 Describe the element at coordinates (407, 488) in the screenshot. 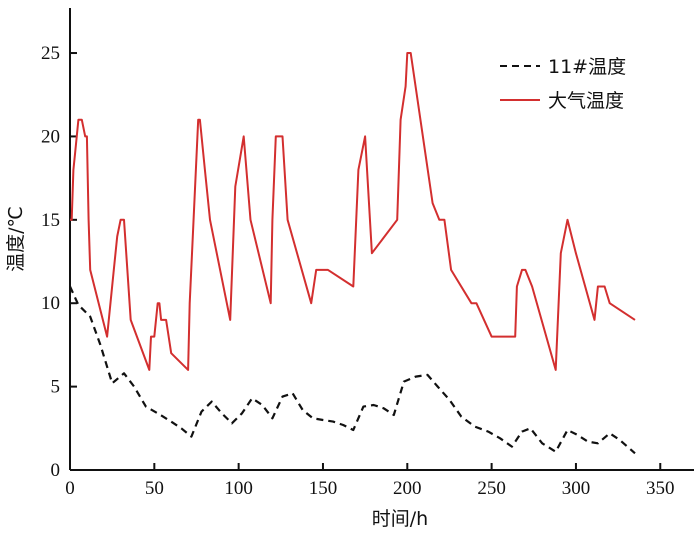

I see `x-tick-label: 200` at that location.